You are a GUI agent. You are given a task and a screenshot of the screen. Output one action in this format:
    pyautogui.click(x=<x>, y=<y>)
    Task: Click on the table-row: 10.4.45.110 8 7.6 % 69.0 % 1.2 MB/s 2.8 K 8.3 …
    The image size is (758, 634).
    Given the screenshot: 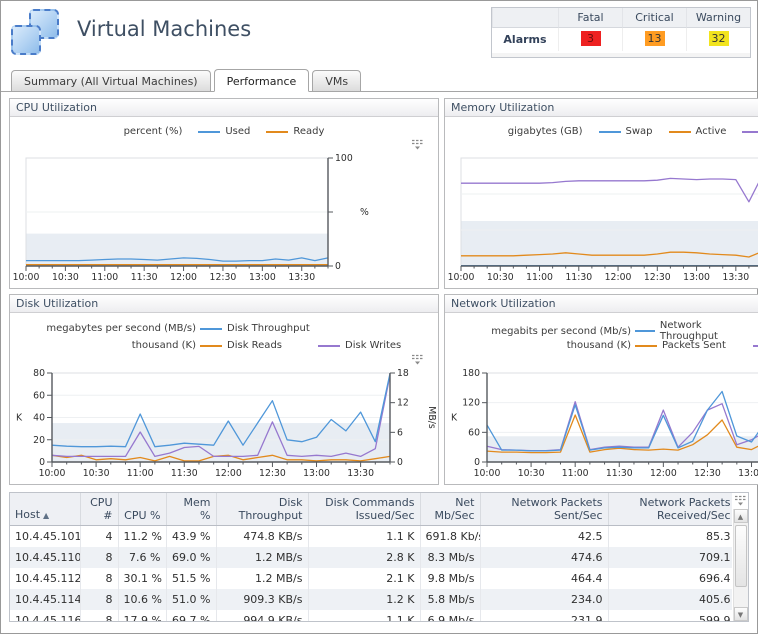 What is the action you would take?
    pyautogui.click(x=371, y=557)
    